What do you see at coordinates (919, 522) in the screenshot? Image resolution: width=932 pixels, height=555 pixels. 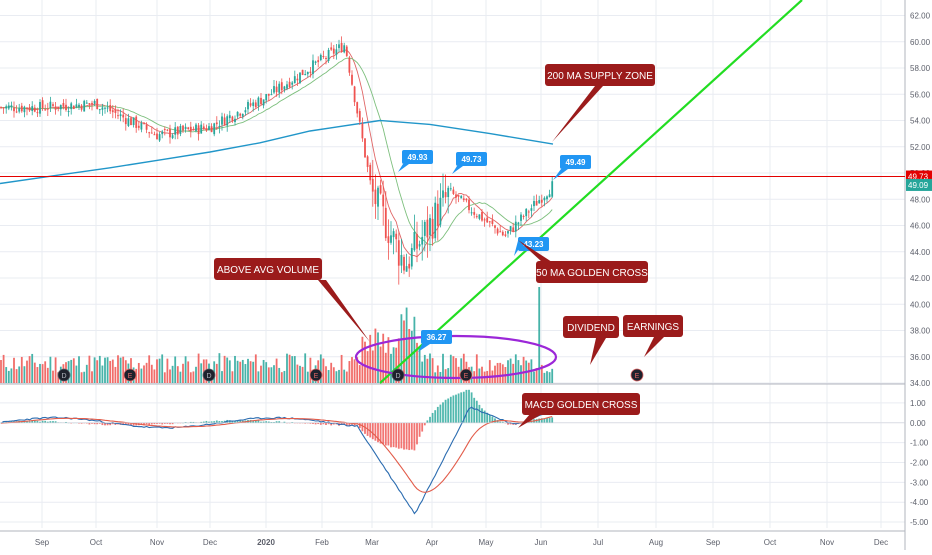 I see `macd-y-tick-label: -5.00` at bounding box center [919, 522].